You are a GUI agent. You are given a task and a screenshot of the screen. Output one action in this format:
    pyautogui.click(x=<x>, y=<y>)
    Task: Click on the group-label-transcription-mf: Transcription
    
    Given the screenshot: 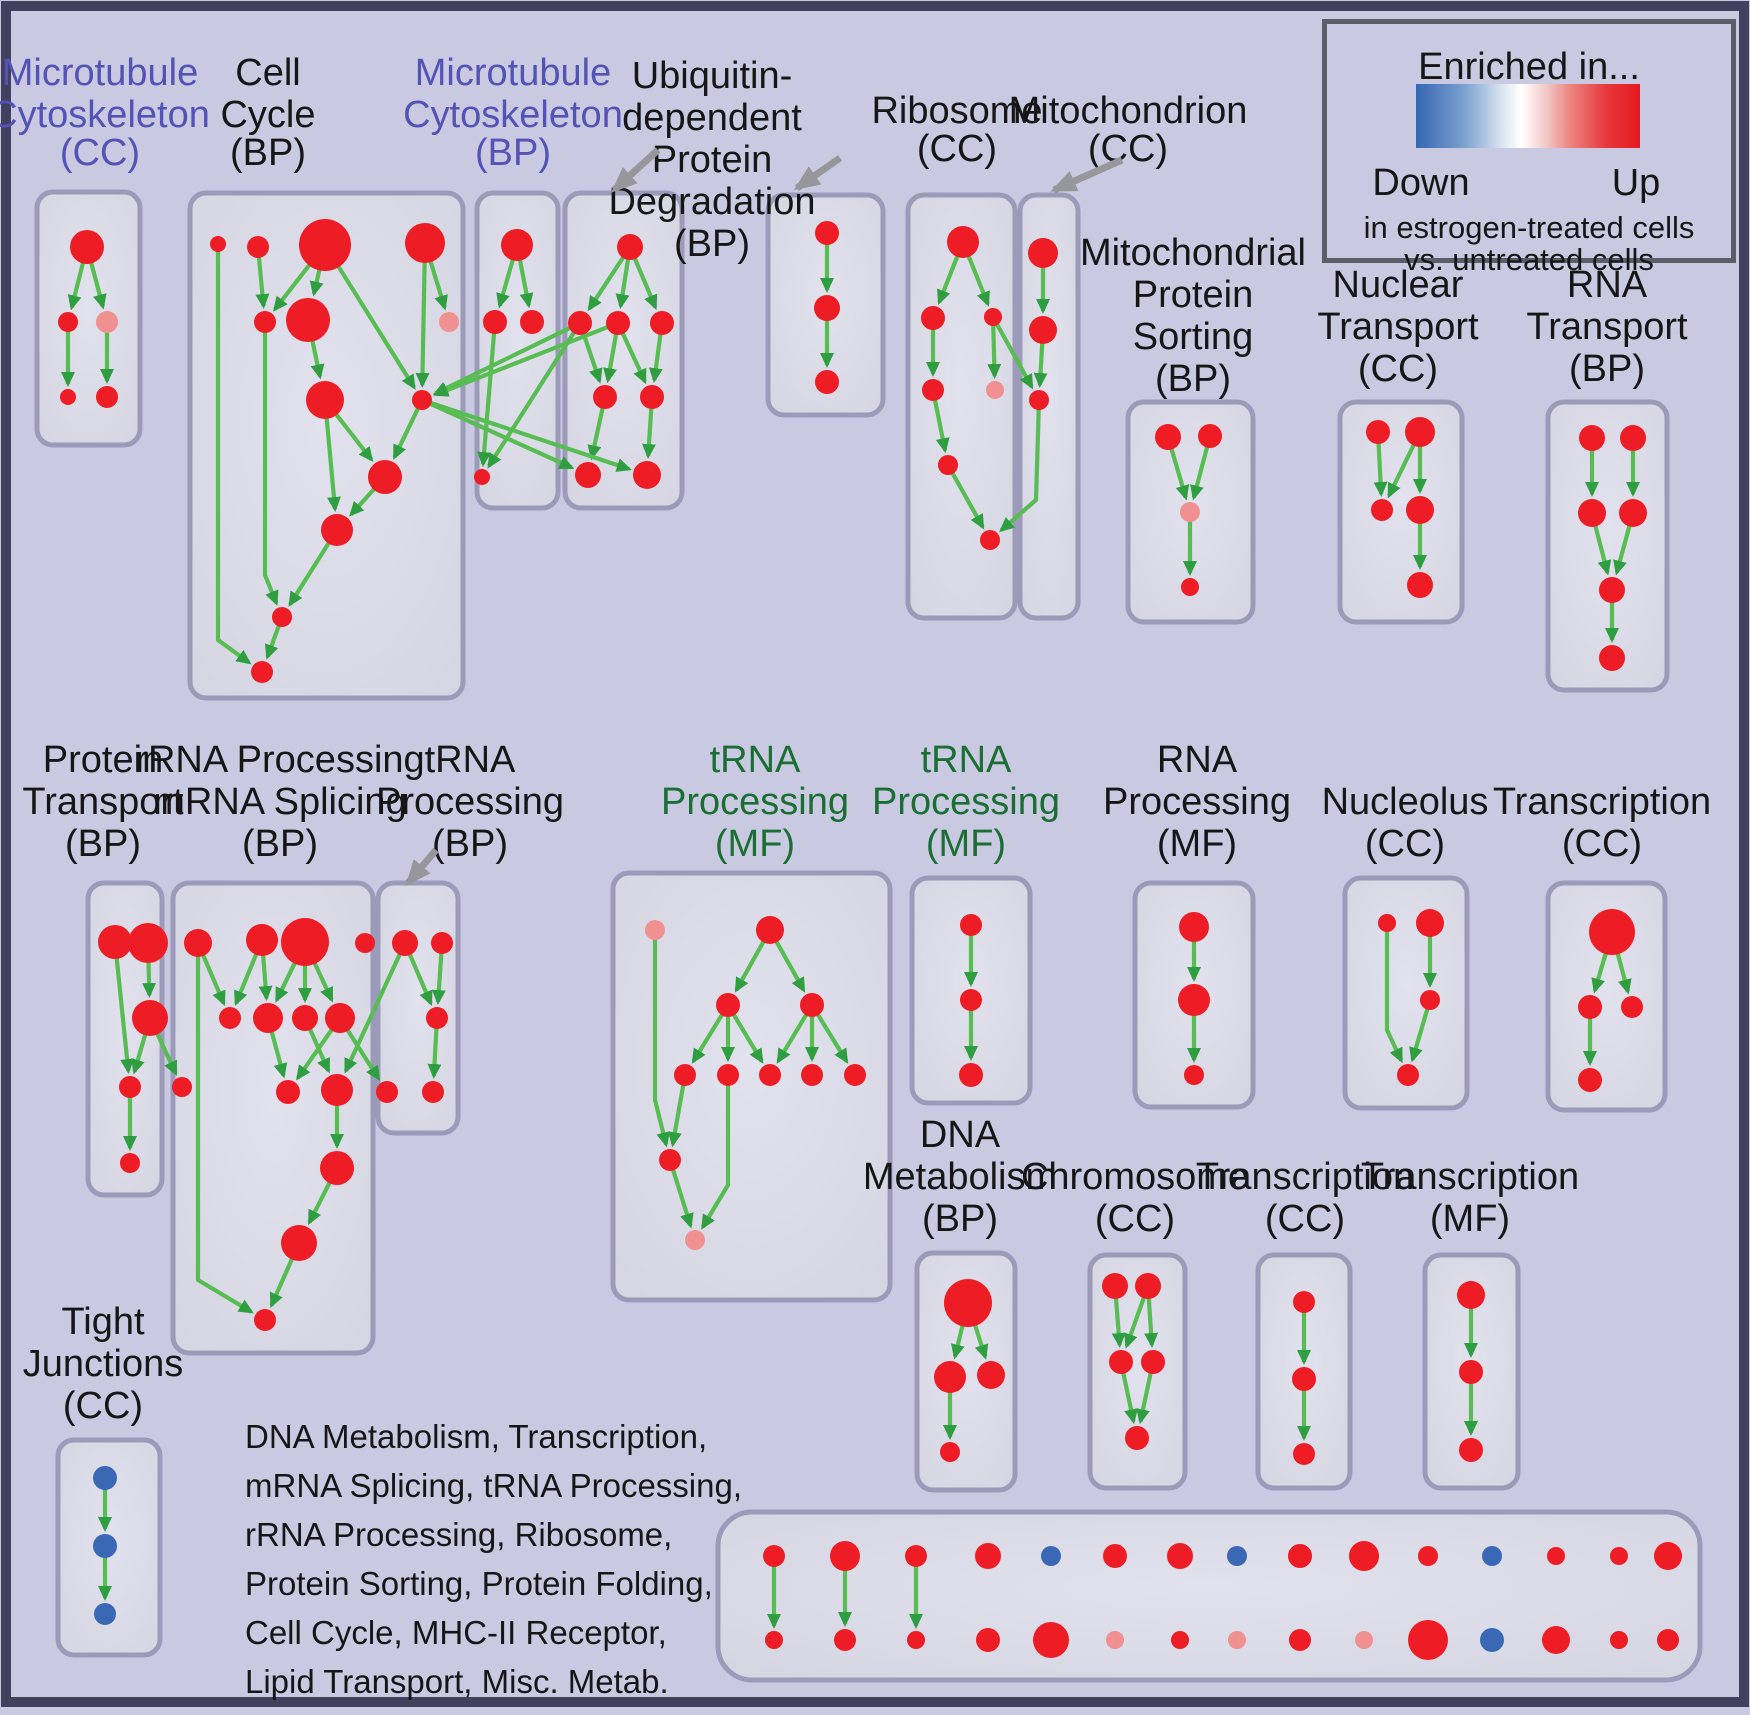 What is the action you would take?
    pyautogui.click(x=1470, y=1177)
    